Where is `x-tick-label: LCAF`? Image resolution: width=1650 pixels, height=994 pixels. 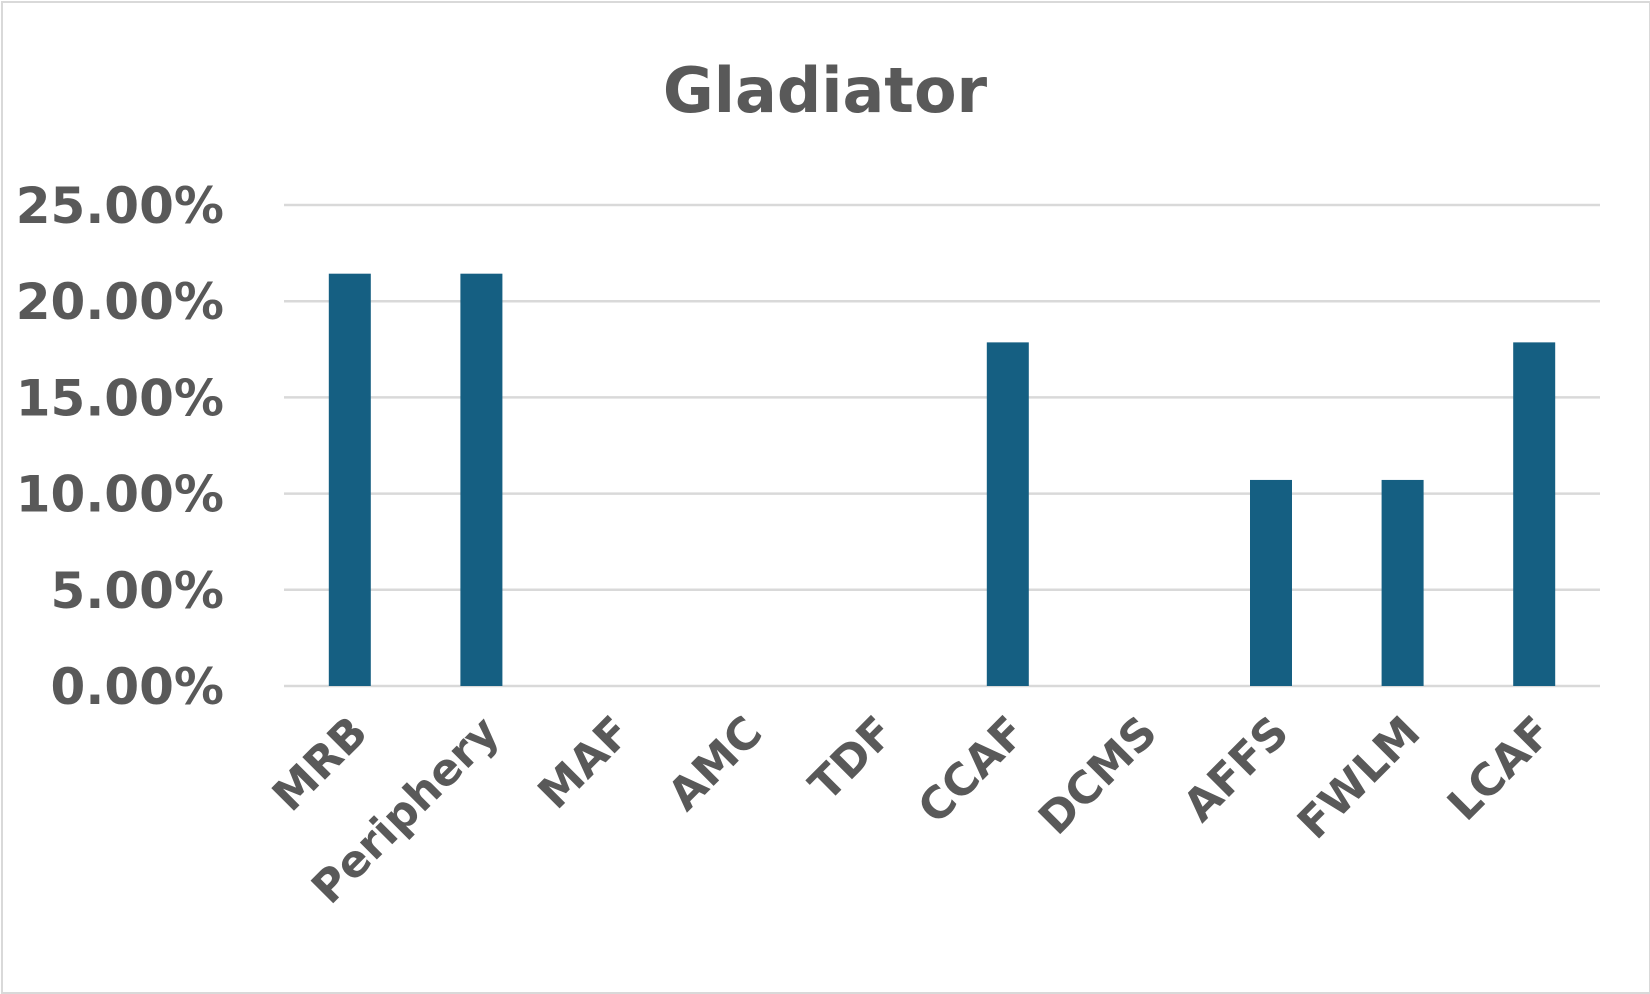 x-tick-label: LCAF is located at coordinates (1500, 769).